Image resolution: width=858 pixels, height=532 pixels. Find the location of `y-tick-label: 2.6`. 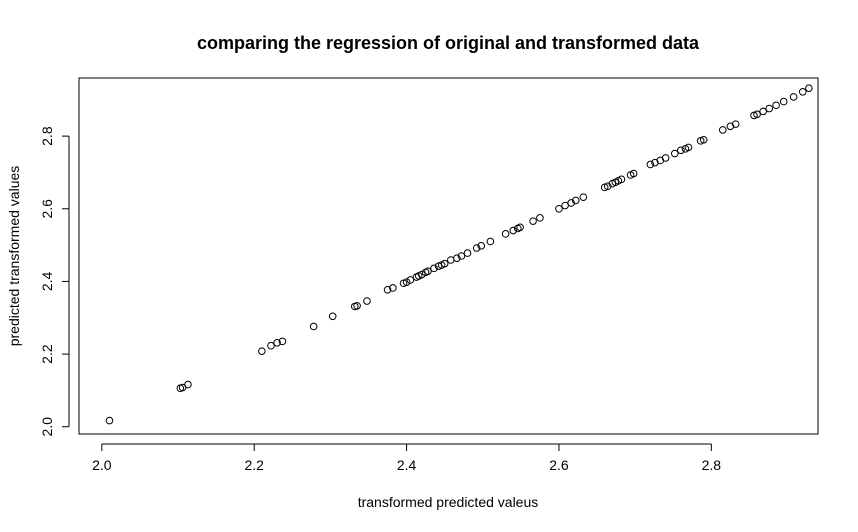

y-tick-label: 2.6 is located at coordinates (47, 209).